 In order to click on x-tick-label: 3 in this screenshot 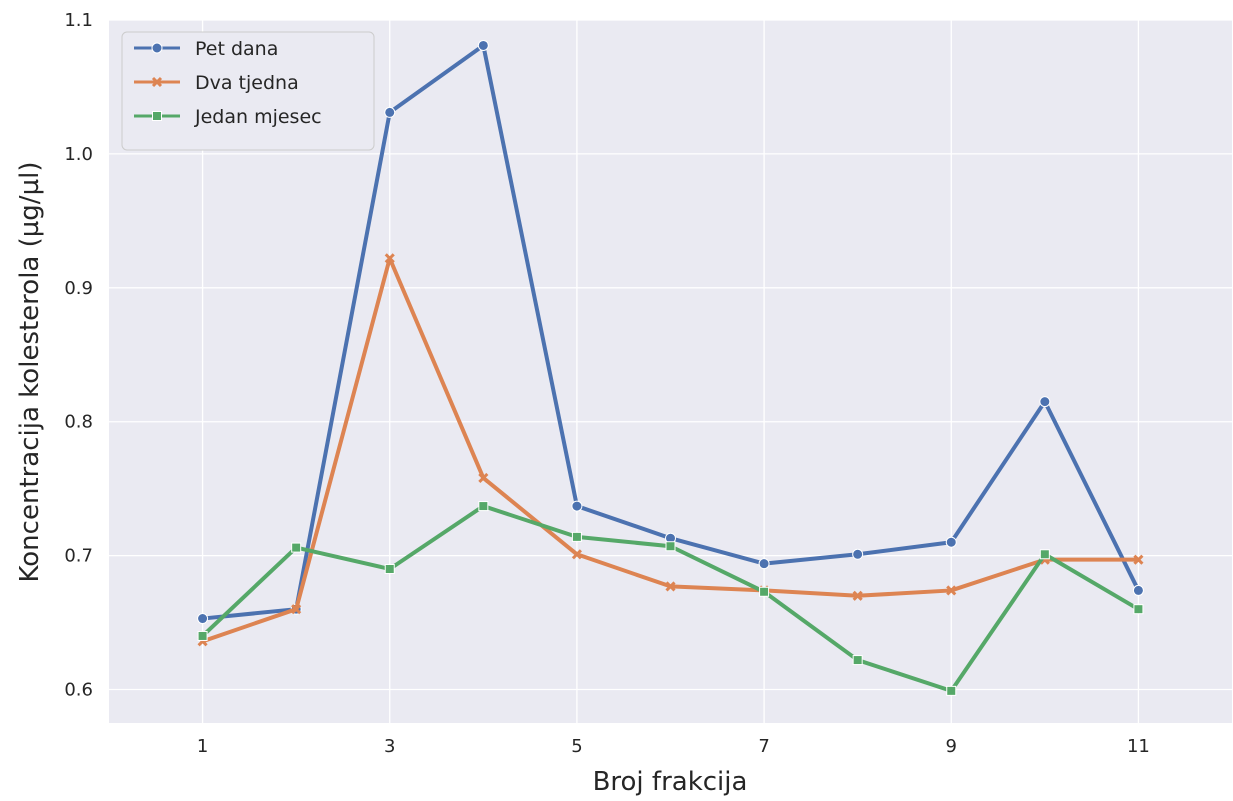, I will do `click(389, 746)`.